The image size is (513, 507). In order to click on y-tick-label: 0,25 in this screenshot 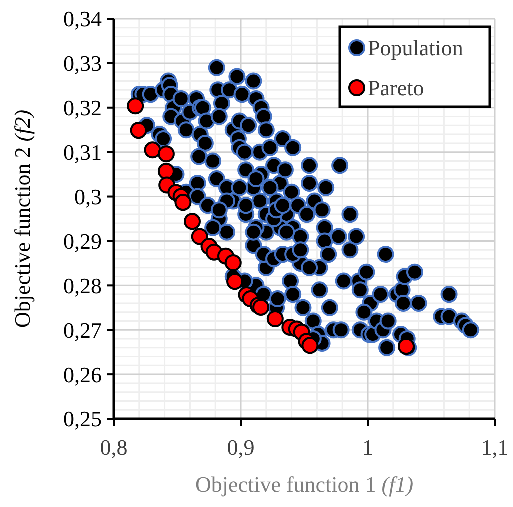, I will do `click(83, 419)`.